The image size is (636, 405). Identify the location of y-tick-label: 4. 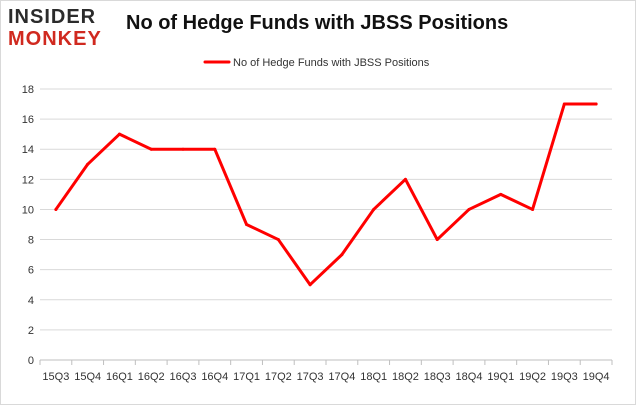
(31, 301).